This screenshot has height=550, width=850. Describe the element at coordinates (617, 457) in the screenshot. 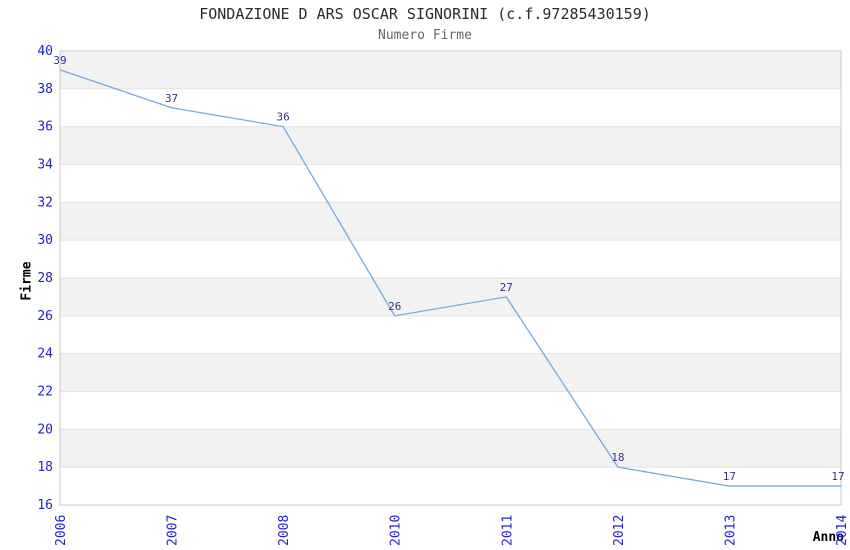

I see `point-label: 18` at that location.